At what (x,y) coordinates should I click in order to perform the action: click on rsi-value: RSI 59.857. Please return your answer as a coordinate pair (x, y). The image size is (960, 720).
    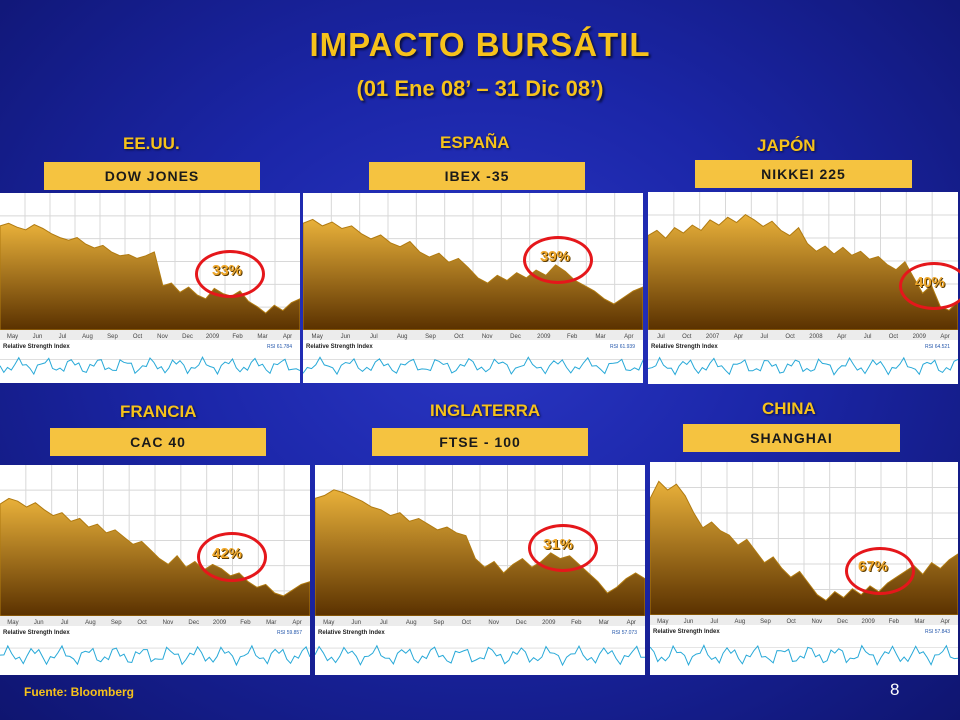
    Looking at the image, I should click on (289, 633).